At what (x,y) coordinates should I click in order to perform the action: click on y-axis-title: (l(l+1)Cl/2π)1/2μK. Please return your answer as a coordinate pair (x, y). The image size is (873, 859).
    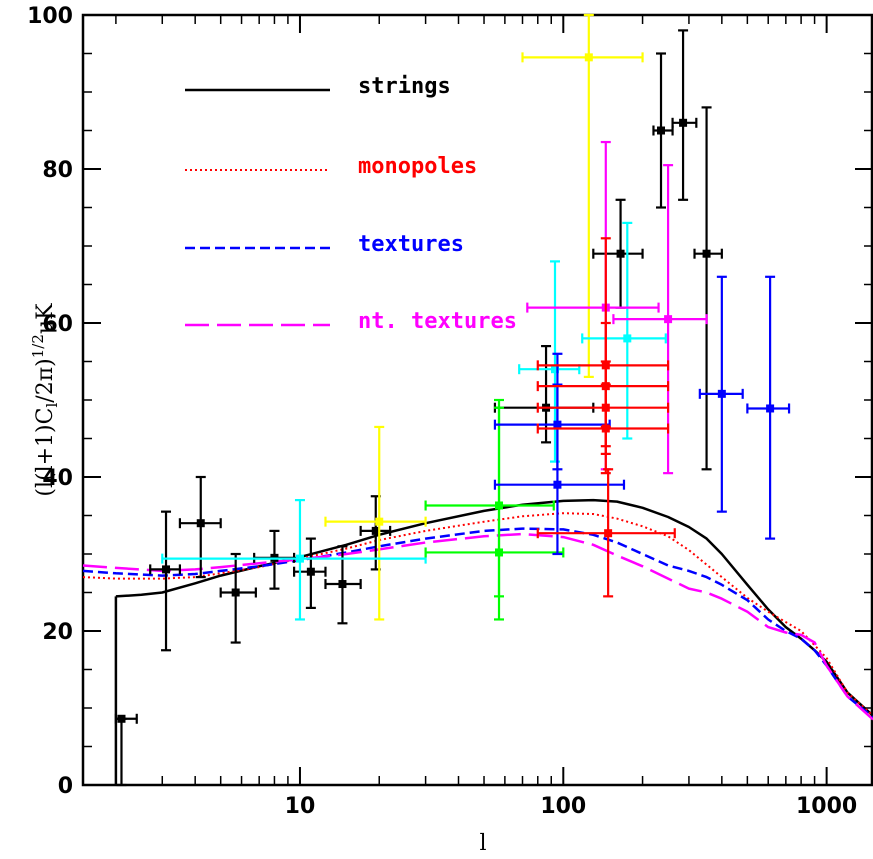
    Looking at the image, I should click on (45, 400).